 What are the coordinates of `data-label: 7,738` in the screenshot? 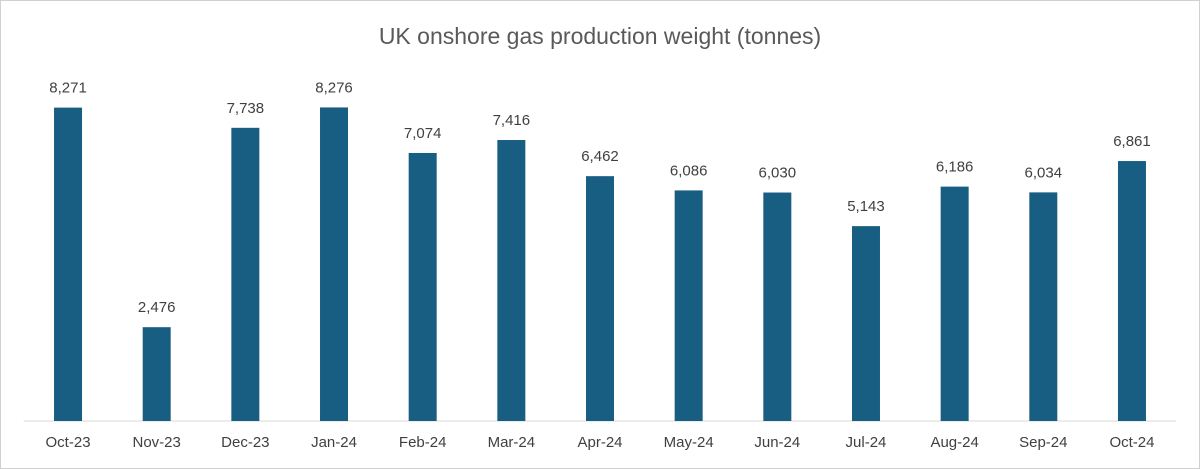 It's located at (246, 108).